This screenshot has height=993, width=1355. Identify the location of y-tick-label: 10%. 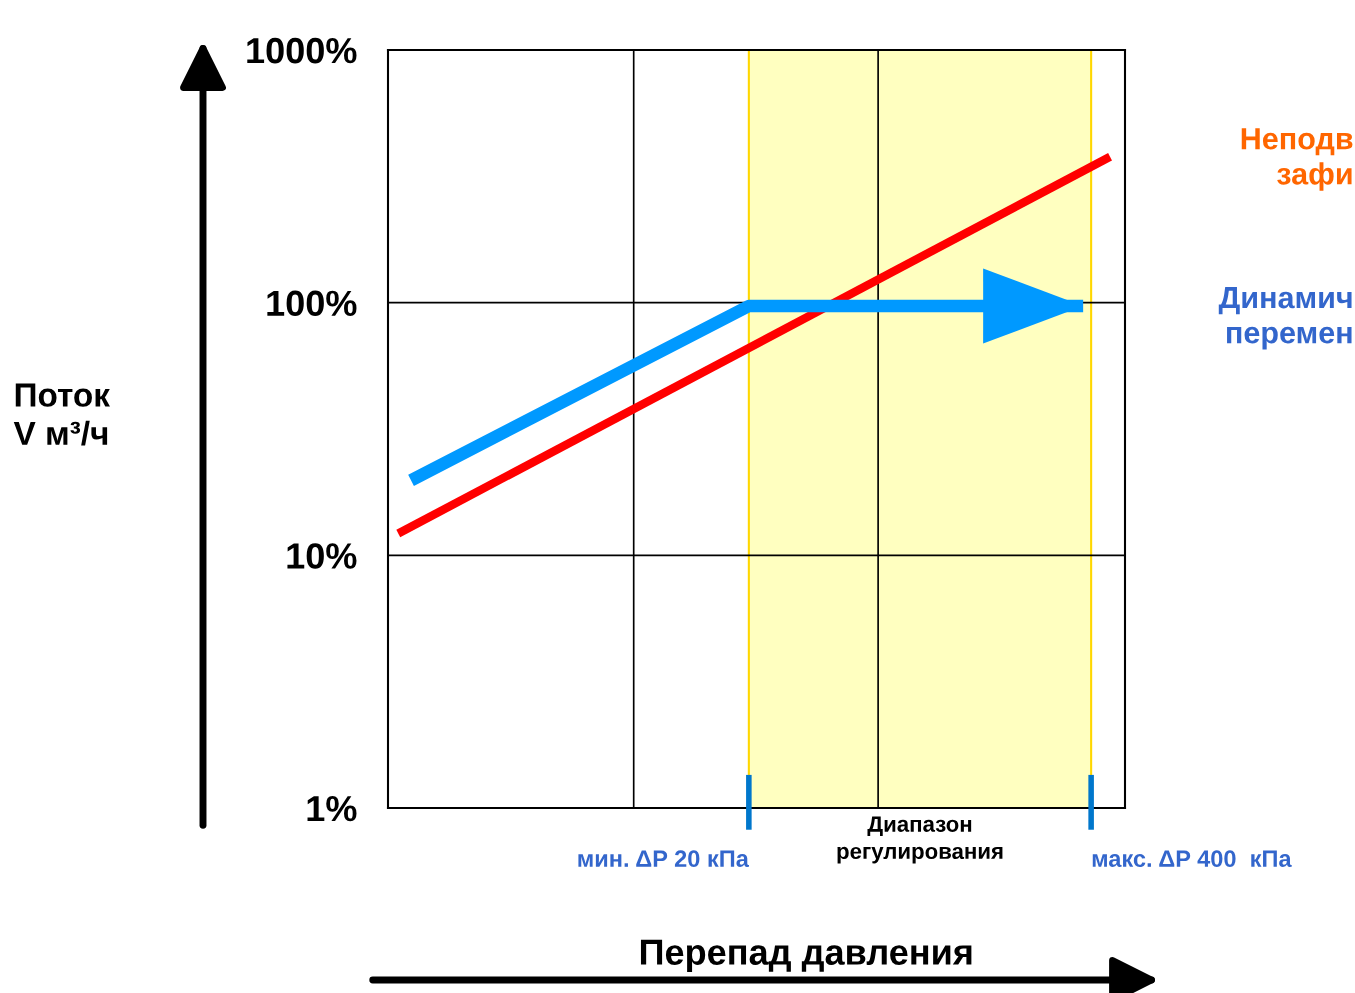
(322, 556).